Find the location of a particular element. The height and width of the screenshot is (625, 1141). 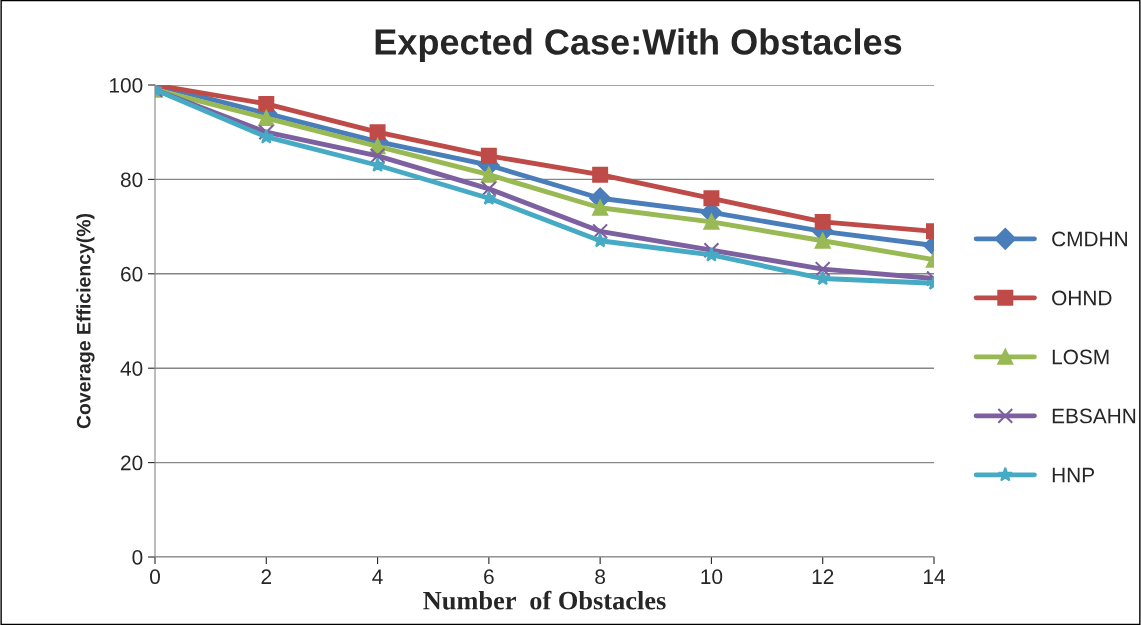

x-tick-label: 0 is located at coordinates (155, 577).